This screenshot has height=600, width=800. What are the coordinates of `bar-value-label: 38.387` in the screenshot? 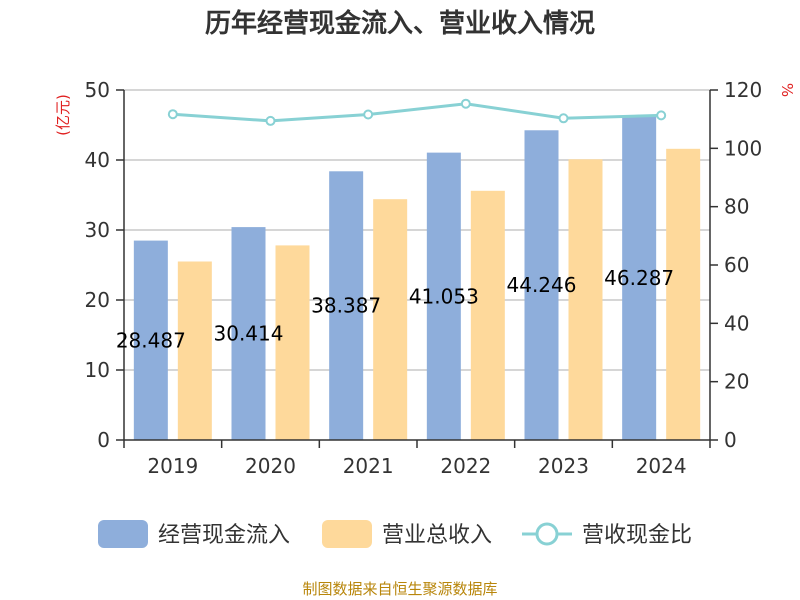 It's located at (346, 306).